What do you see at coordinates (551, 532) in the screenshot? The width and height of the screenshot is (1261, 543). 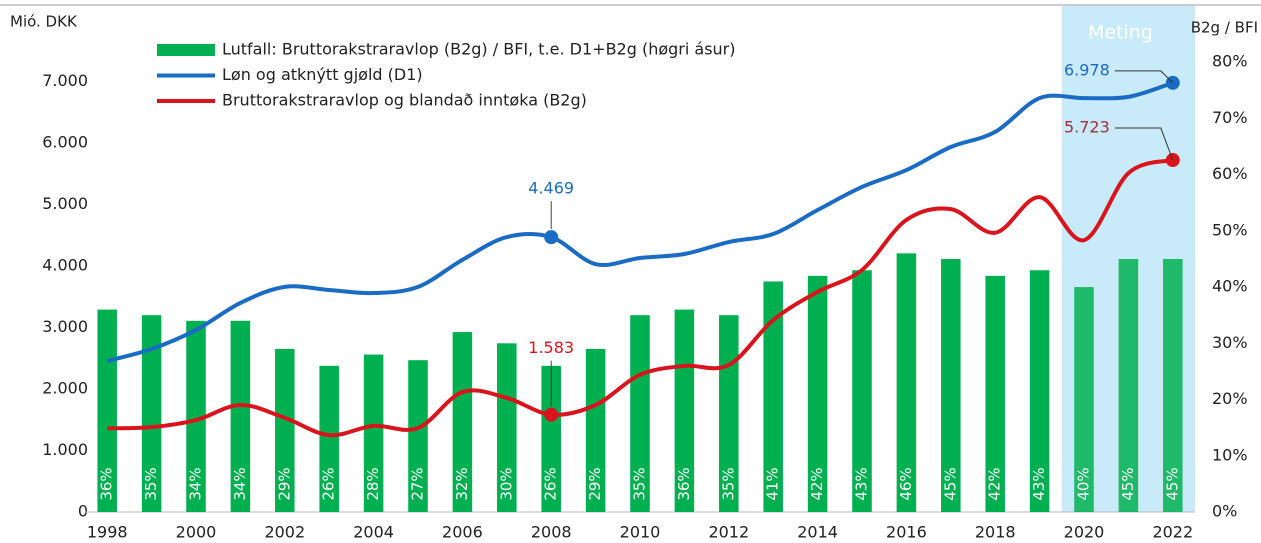 I see `x-tick-label: 2008` at bounding box center [551, 532].